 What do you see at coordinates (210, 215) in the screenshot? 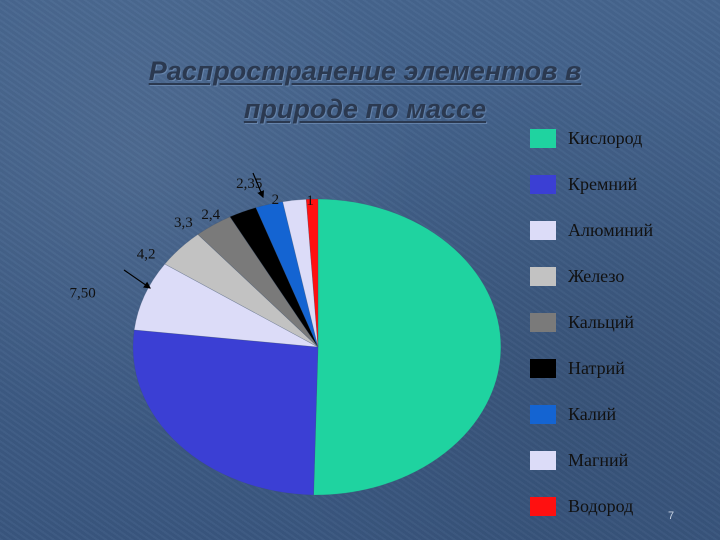
I see `slice-label-6: 2,4` at bounding box center [210, 215].